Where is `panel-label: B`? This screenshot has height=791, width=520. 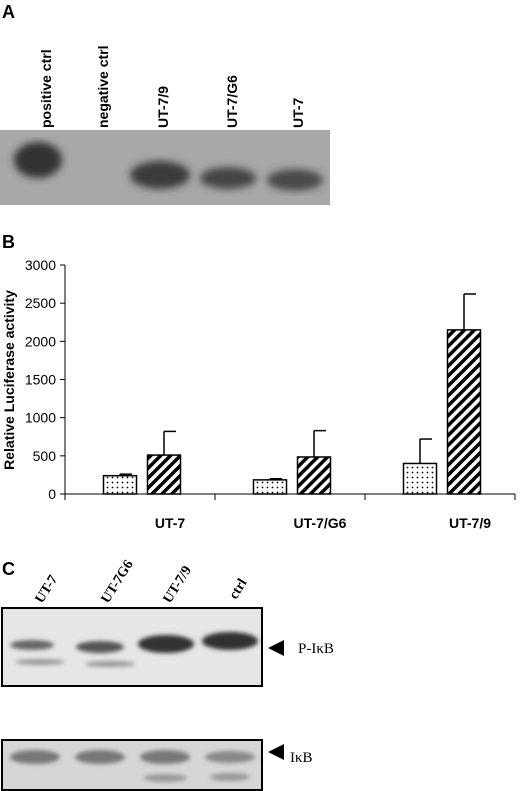 panel-label: B is located at coordinates (8, 242).